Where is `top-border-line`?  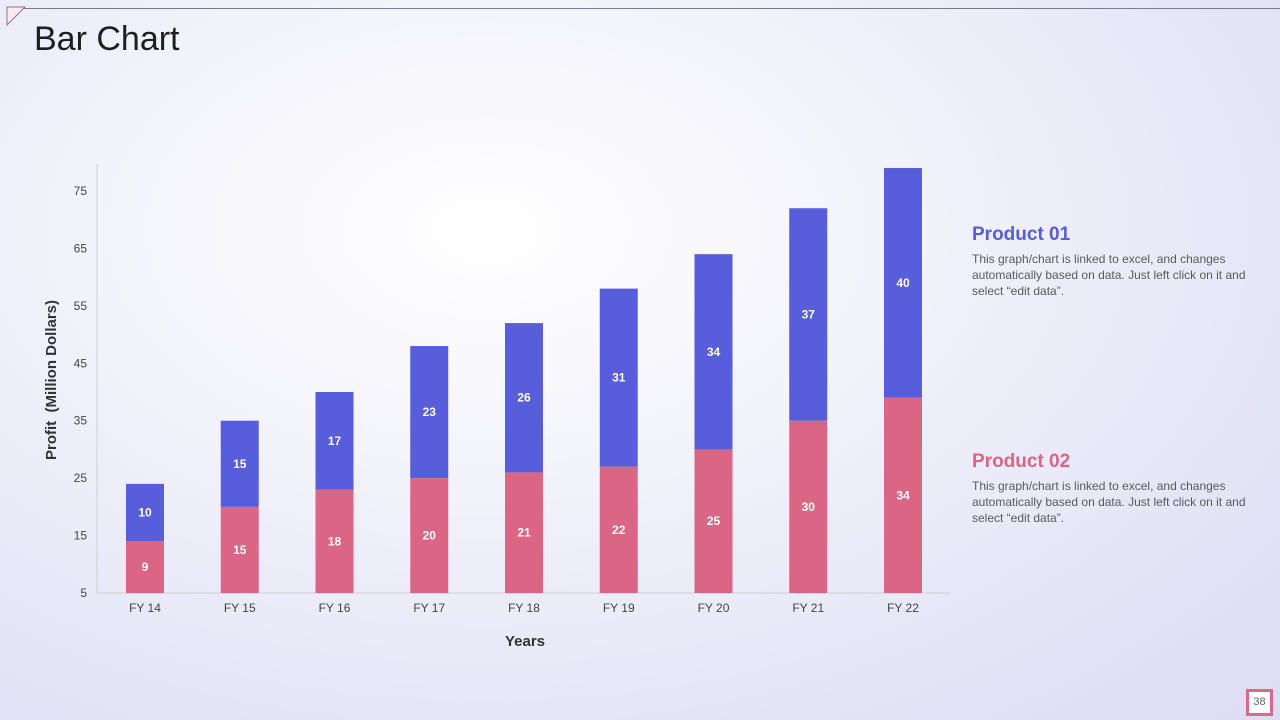 top-border-line is located at coordinates (651, 8).